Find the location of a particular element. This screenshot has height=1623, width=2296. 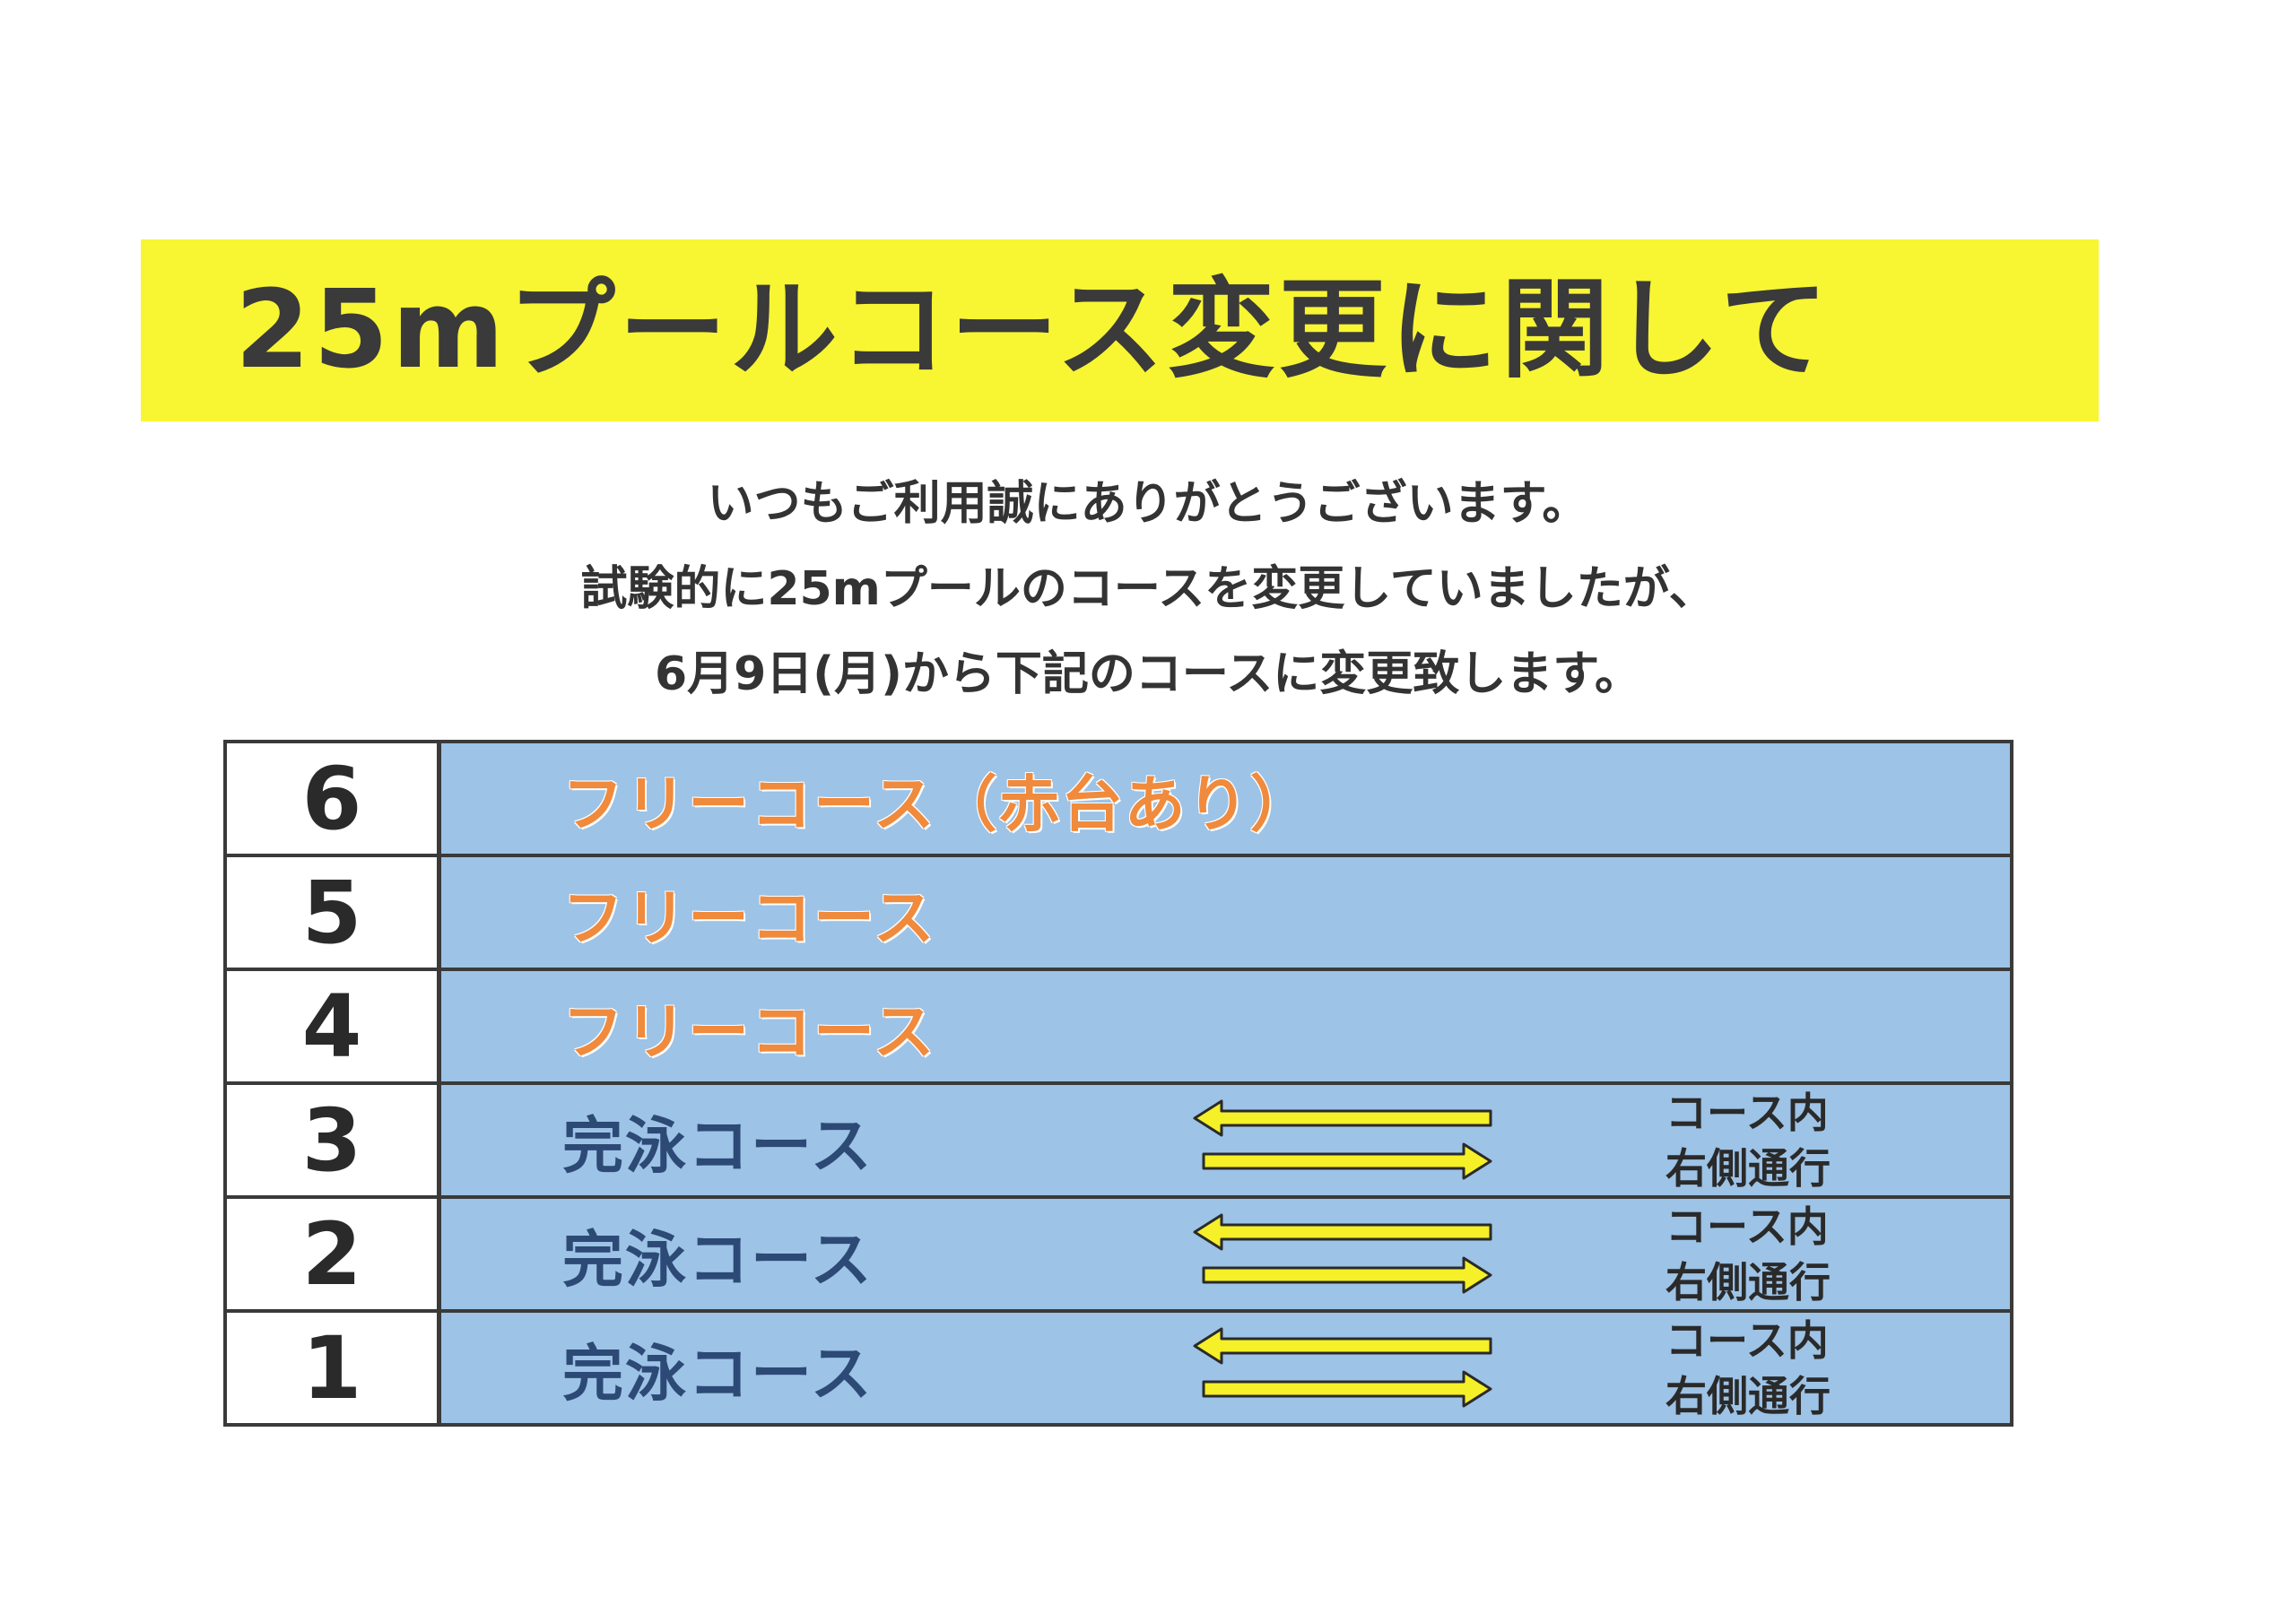

lane-body: フリーコース（赤台あり） is located at coordinates (1225, 798).